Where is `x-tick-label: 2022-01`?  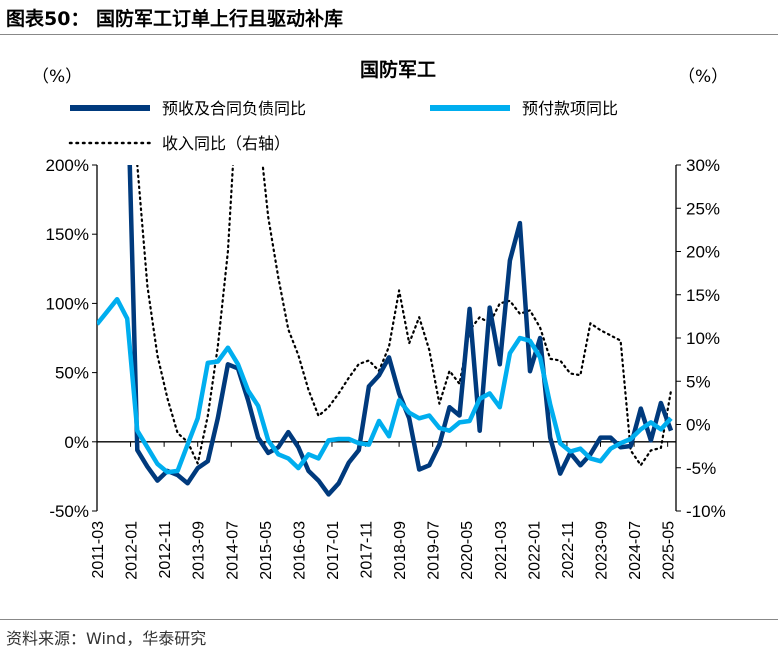 x-tick-label: 2022-01 is located at coordinates (534, 550).